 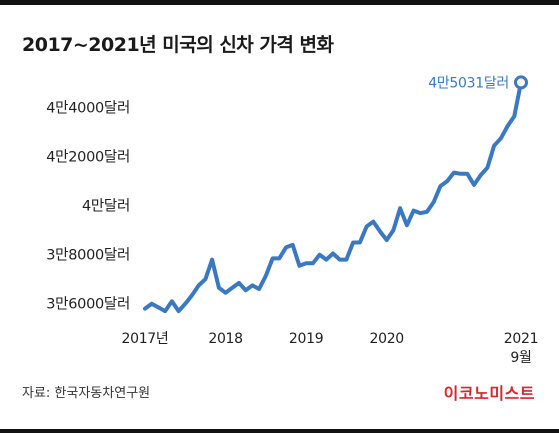 What do you see at coordinates (178, 45) in the screenshot?
I see `chart-title: 2017~2021년 미국의 신차 가격 변화` at bounding box center [178, 45].